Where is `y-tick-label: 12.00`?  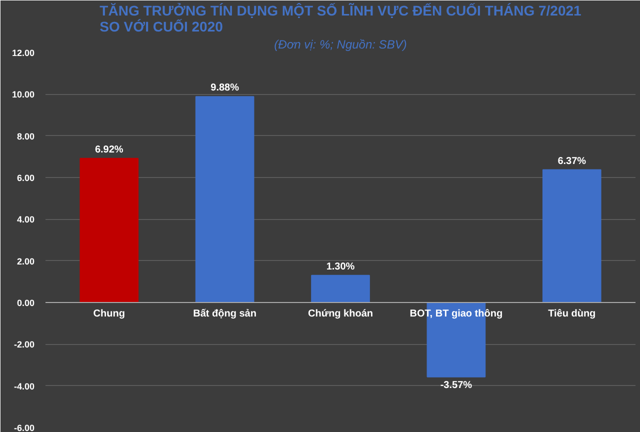
y-tick-label: 12.00 is located at coordinates (23, 53).